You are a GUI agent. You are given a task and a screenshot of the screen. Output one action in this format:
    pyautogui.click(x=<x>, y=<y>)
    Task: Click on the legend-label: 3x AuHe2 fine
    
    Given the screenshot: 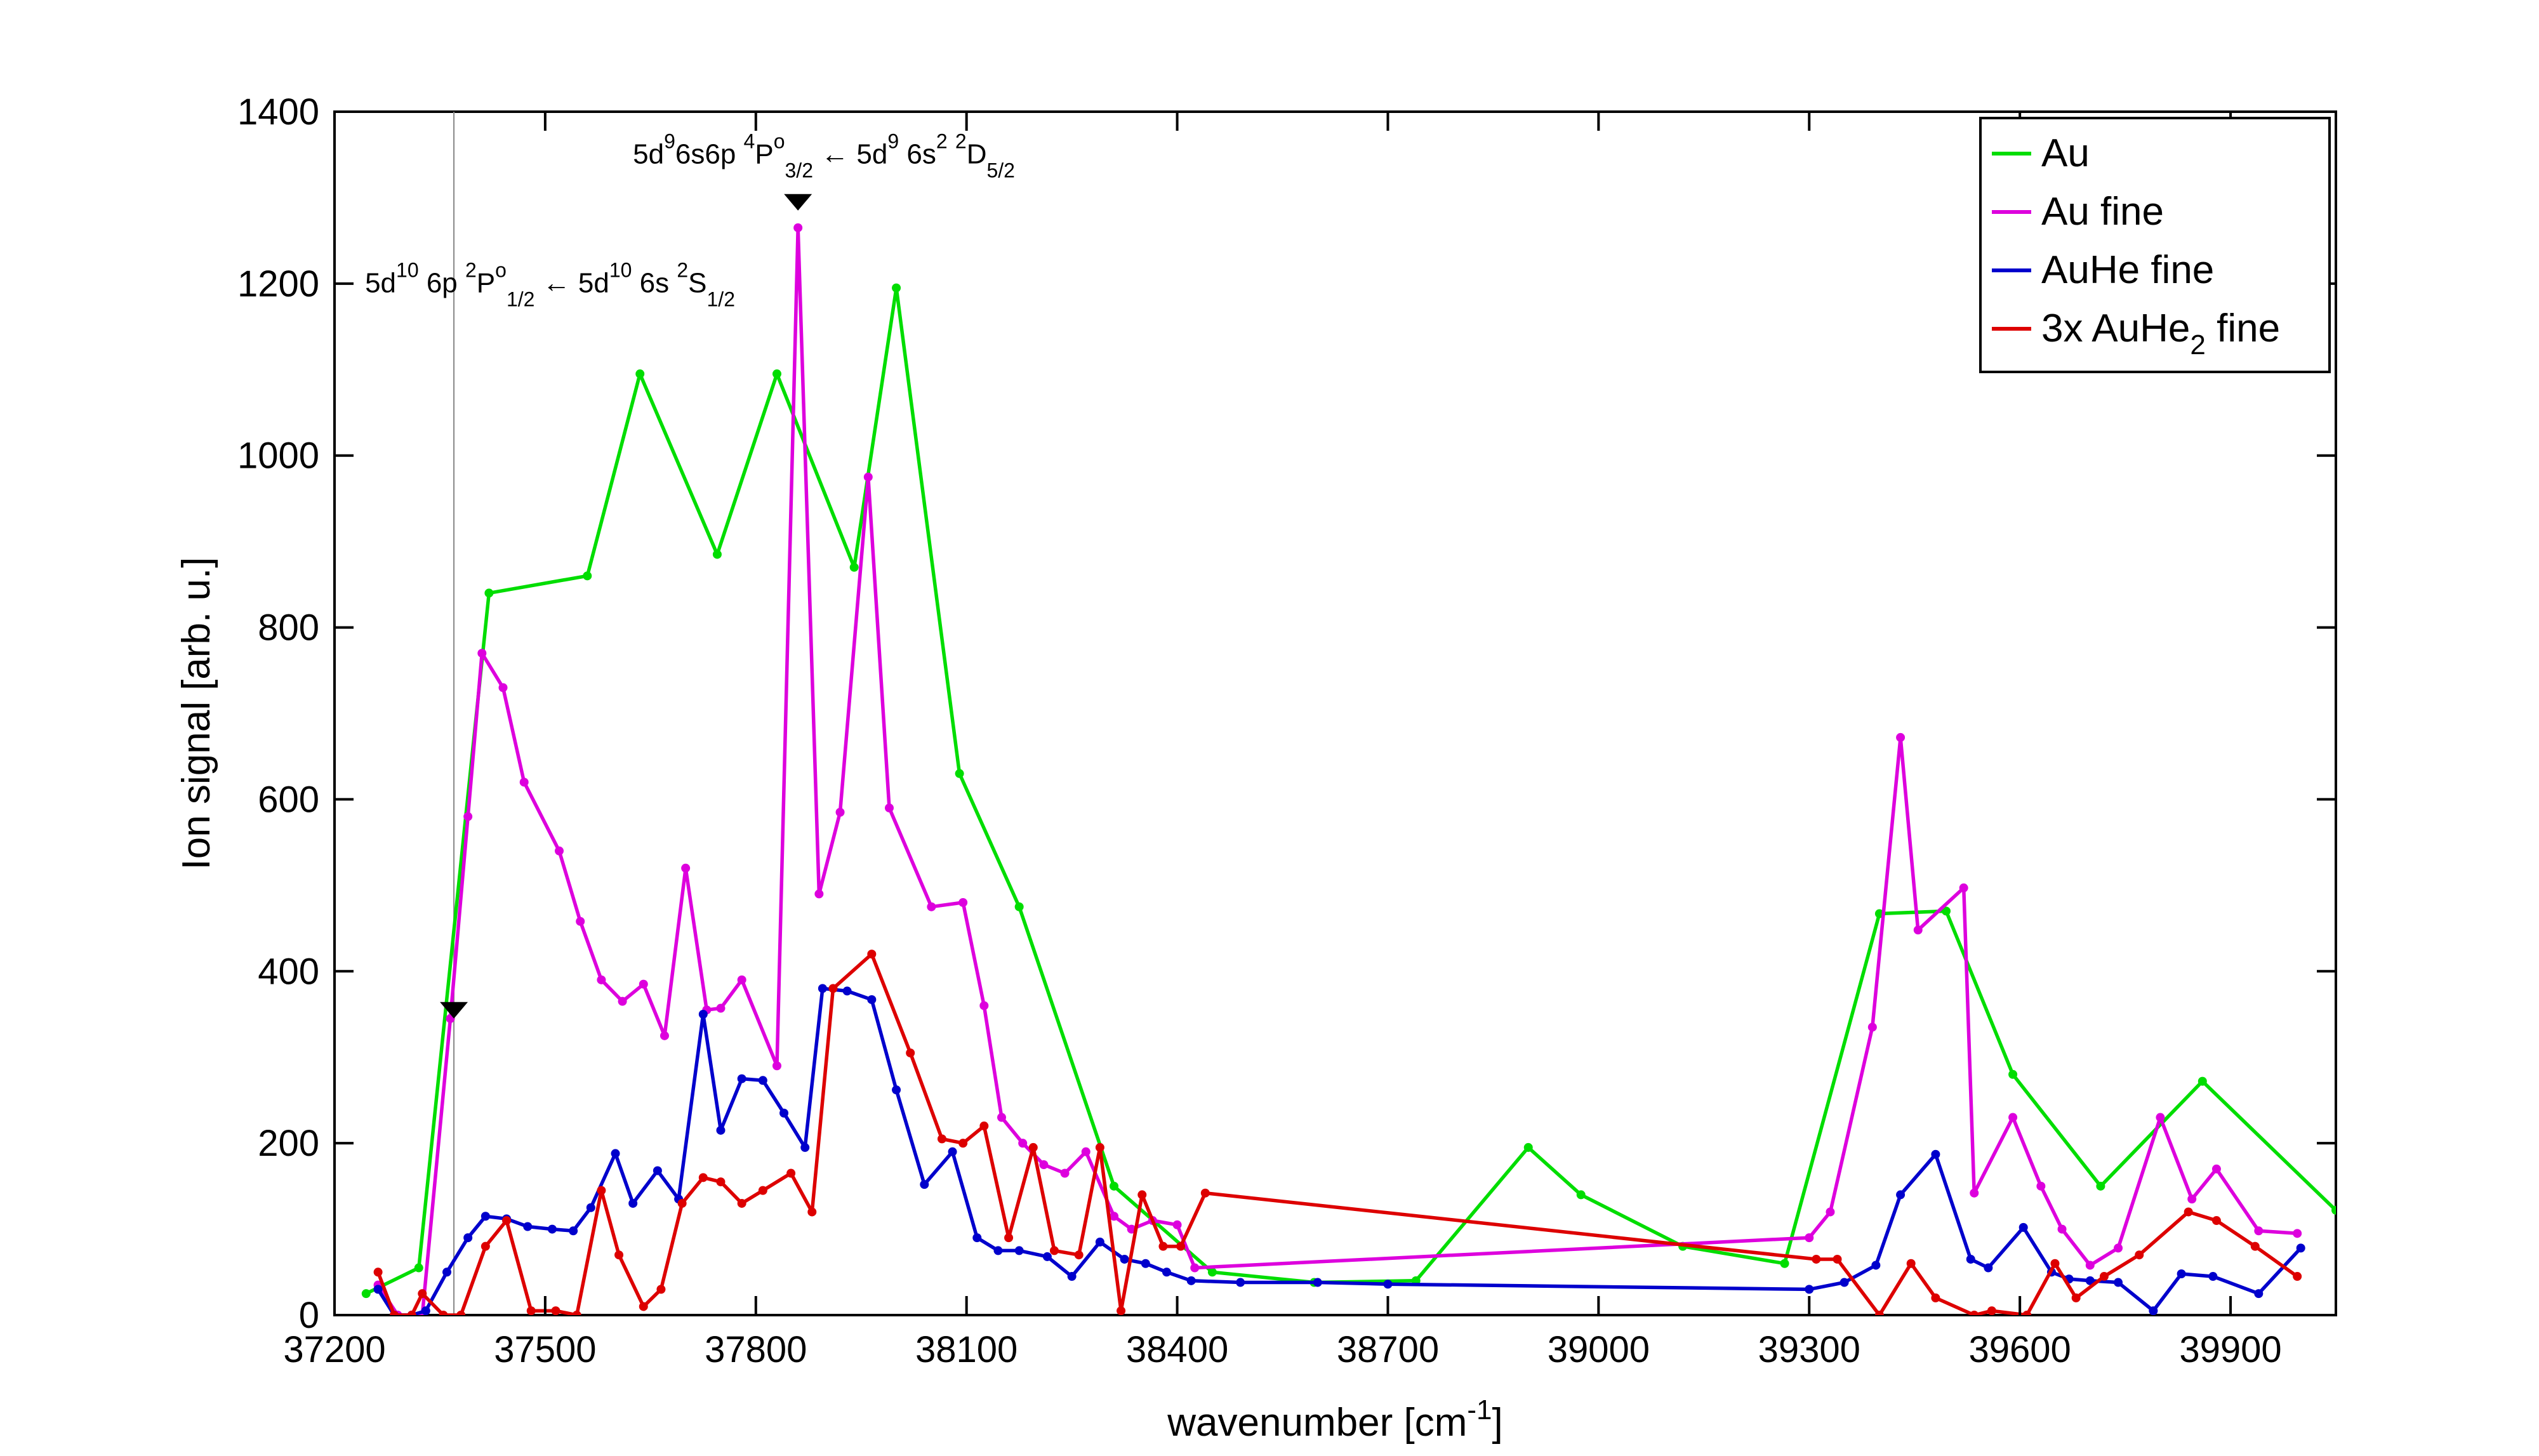 What is the action you would take?
    pyautogui.click(x=2160, y=334)
    